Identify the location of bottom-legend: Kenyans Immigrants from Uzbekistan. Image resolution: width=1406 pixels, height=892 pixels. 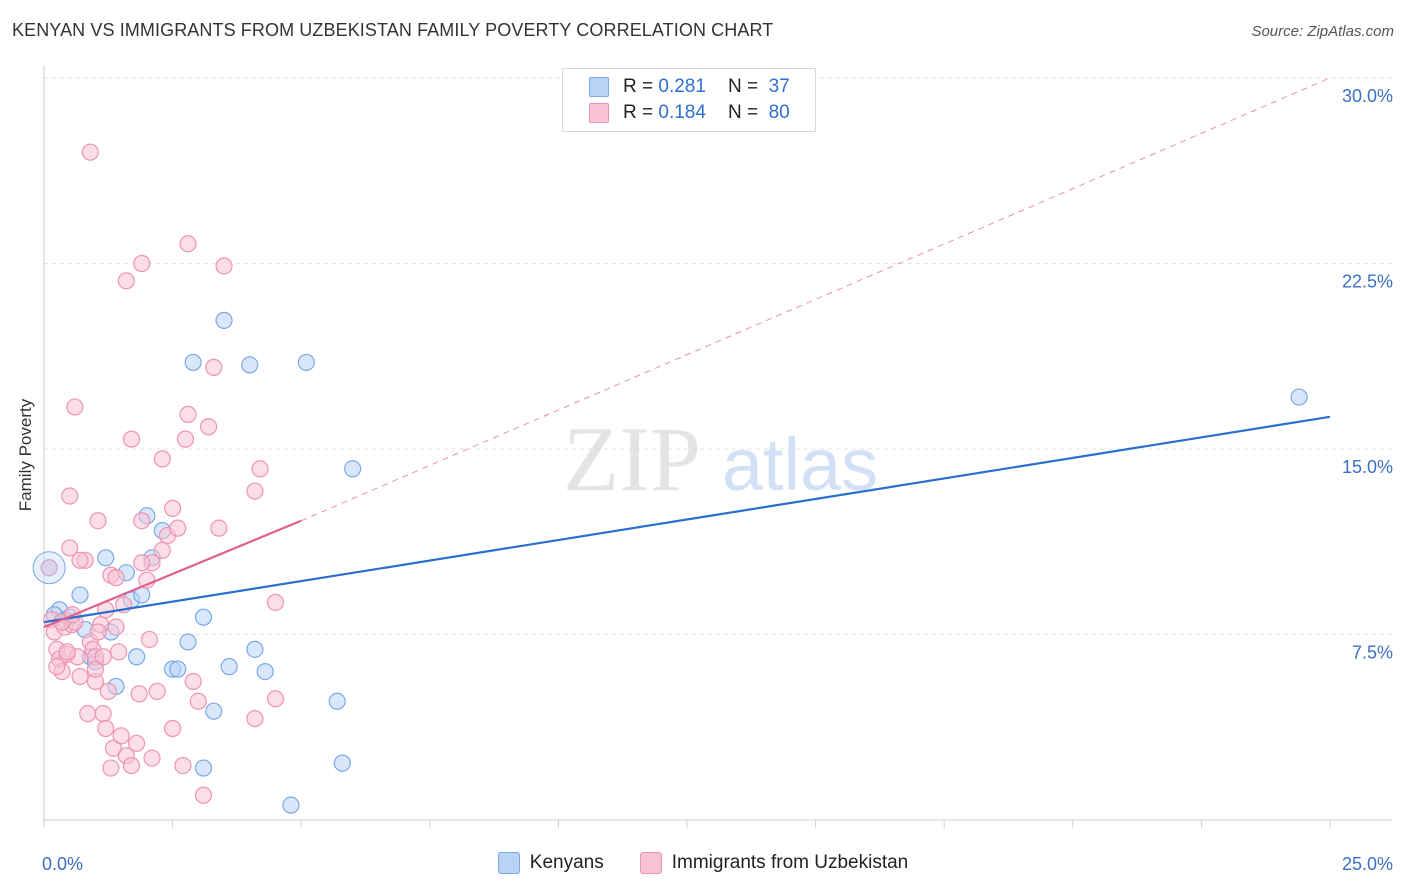
(703, 863).